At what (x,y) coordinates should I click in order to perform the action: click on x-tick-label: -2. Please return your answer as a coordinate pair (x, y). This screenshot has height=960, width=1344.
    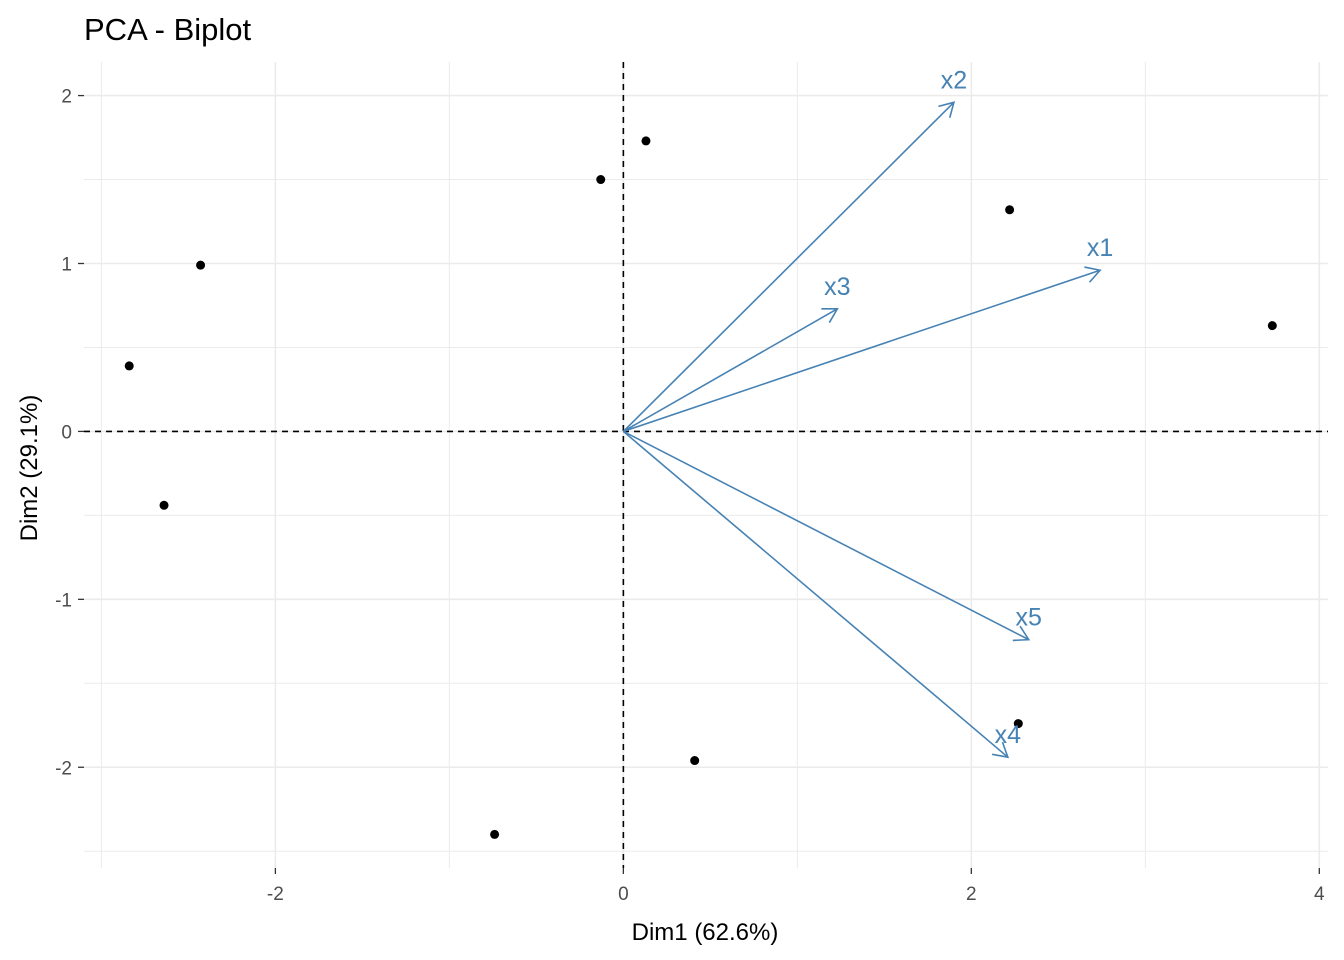
    Looking at the image, I should click on (275, 894).